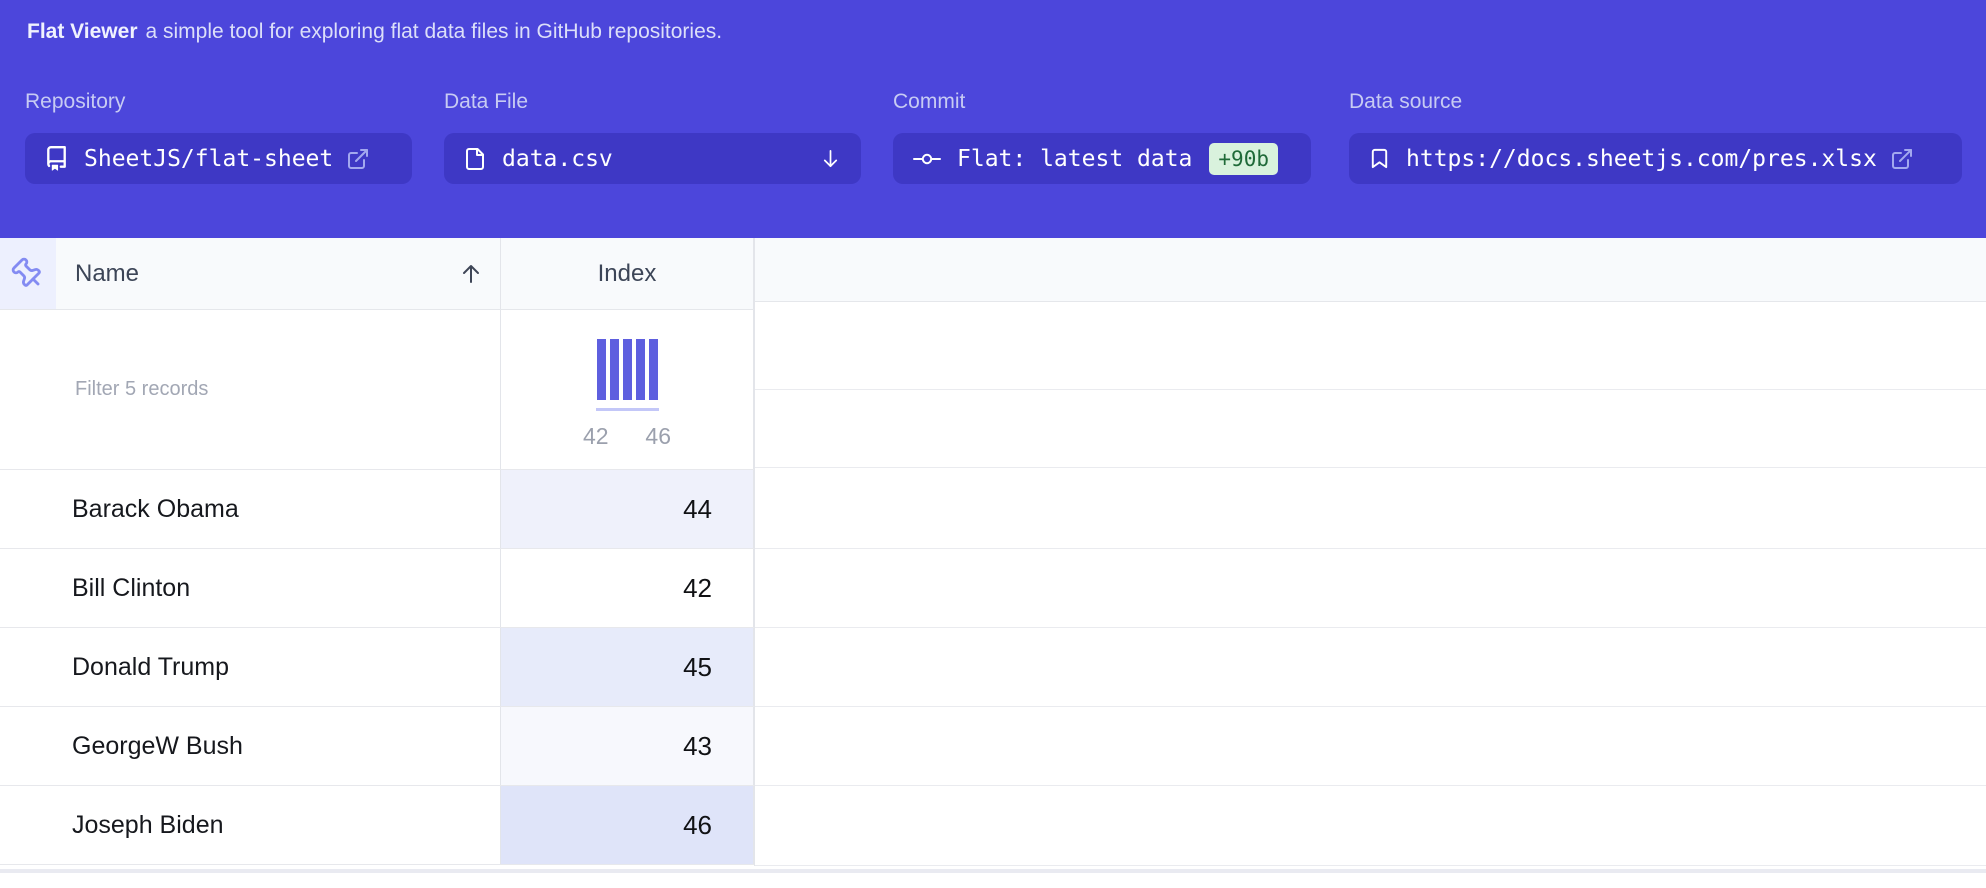 This screenshot has width=1986, height=888. I want to click on data-file-value: data.csv, so click(557, 158).